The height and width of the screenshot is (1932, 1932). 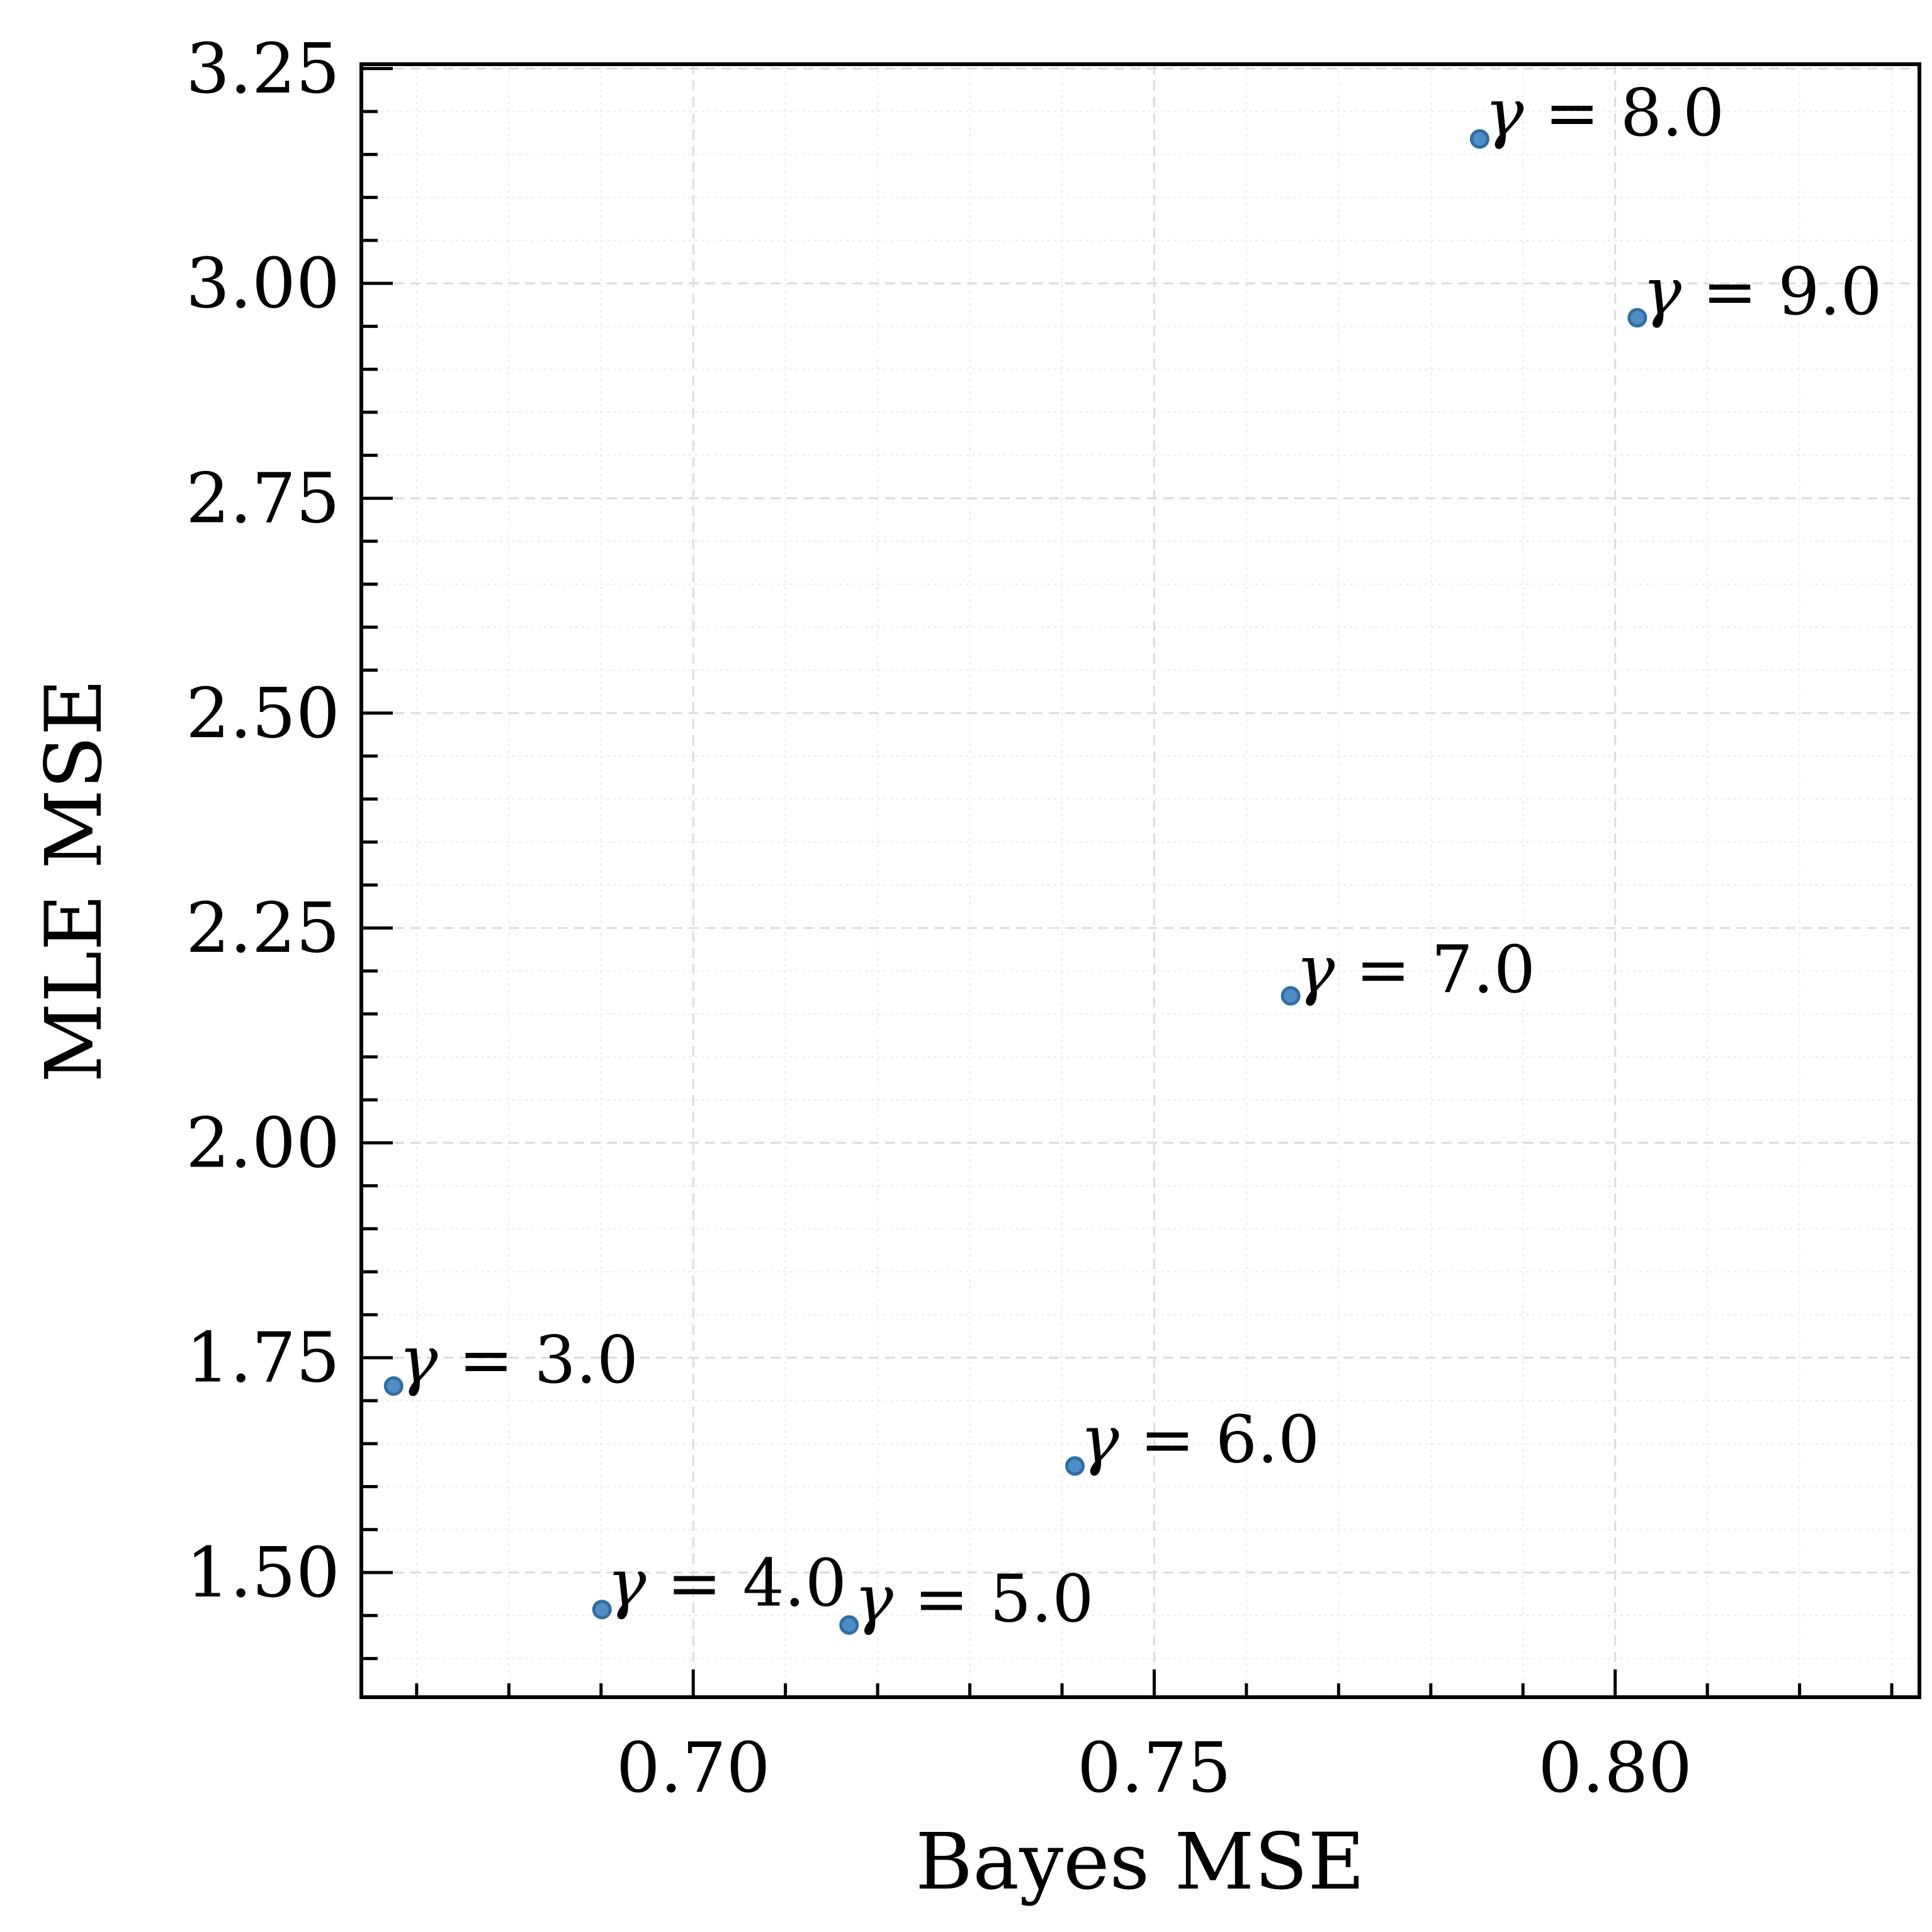 What do you see at coordinates (518, 1359) in the screenshot?
I see `point-label: γ = 3.0` at bounding box center [518, 1359].